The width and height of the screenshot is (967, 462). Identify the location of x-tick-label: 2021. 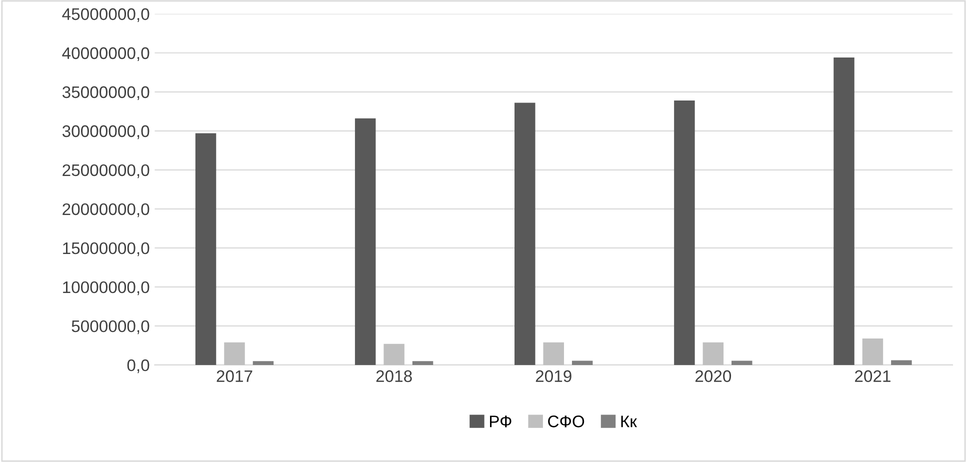
(872, 376).